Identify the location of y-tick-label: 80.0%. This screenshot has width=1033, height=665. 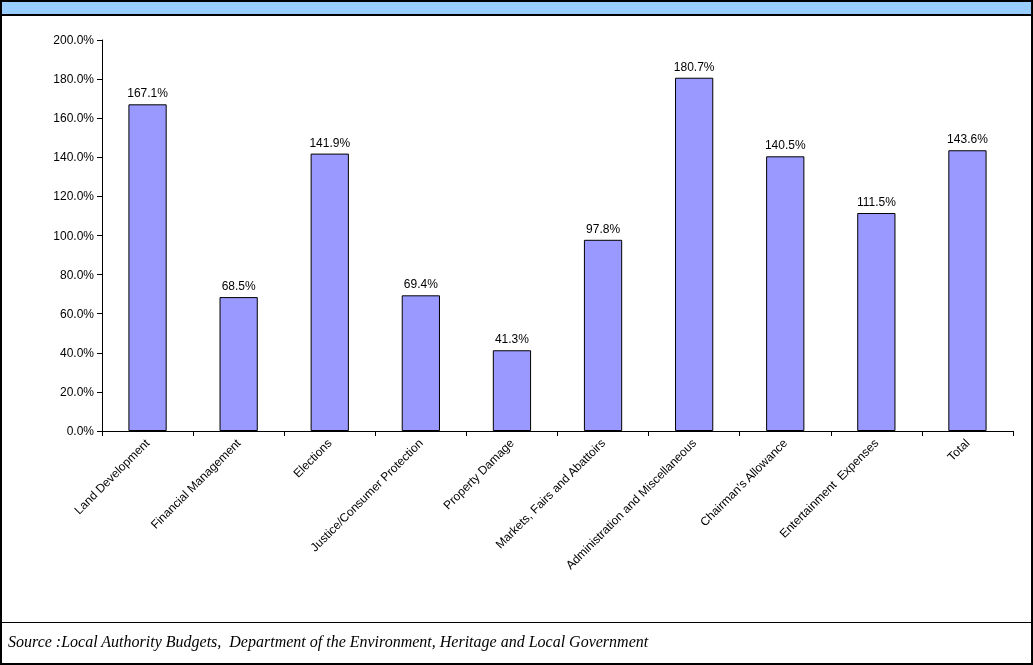
(77, 274).